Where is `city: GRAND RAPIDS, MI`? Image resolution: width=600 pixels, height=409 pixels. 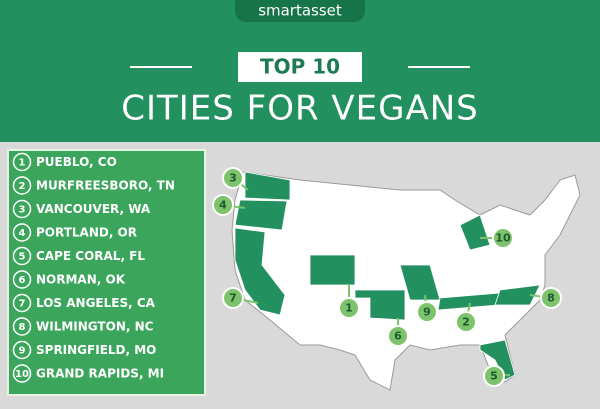 city: GRAND RAPIDS, MI is located at coordinates (100, 374).